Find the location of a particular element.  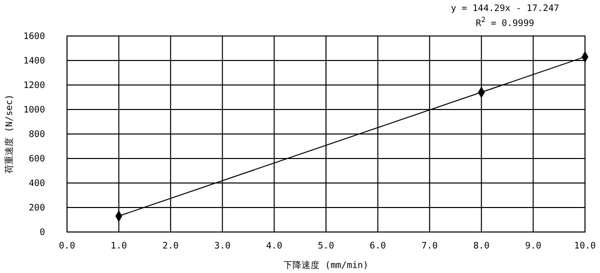

y-tick-label: 400 is located at coordinates (36, 183).